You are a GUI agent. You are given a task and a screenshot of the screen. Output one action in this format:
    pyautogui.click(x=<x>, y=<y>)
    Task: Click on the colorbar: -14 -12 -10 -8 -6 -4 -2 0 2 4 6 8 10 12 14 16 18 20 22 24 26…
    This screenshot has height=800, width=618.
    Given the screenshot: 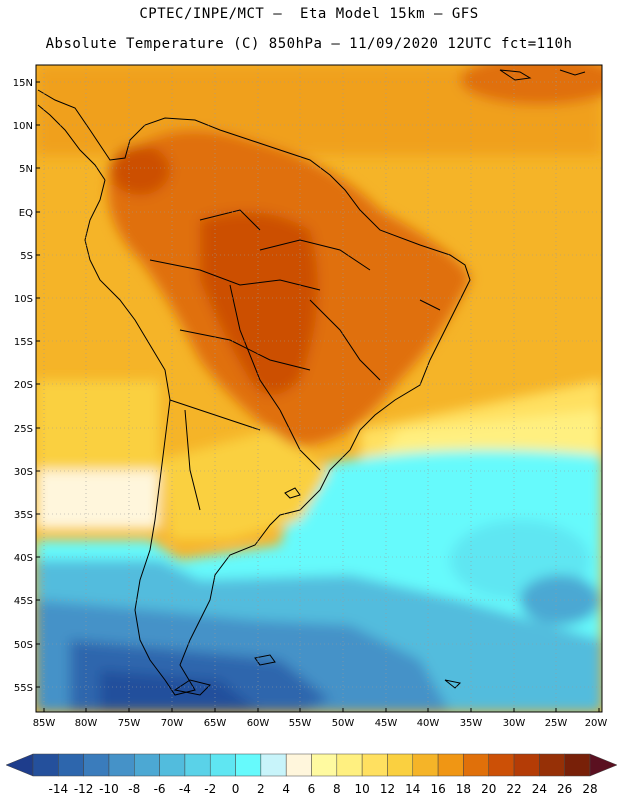 What is the action you would take?
    pyautogui.click(x=311, y=774)
    